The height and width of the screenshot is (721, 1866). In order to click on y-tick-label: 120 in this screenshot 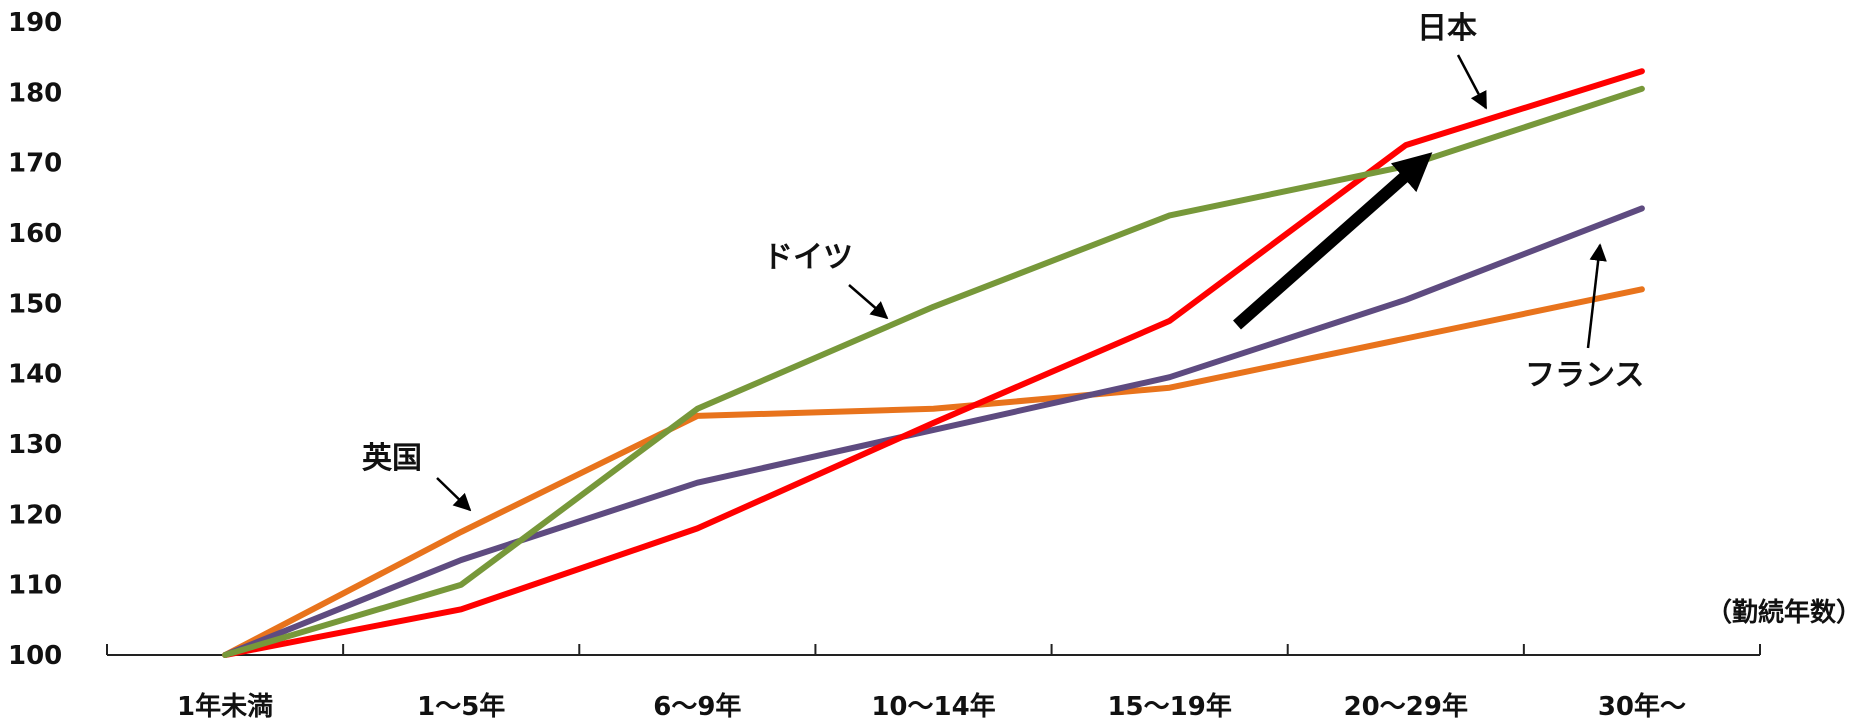, I will do `click(35, 515)`.